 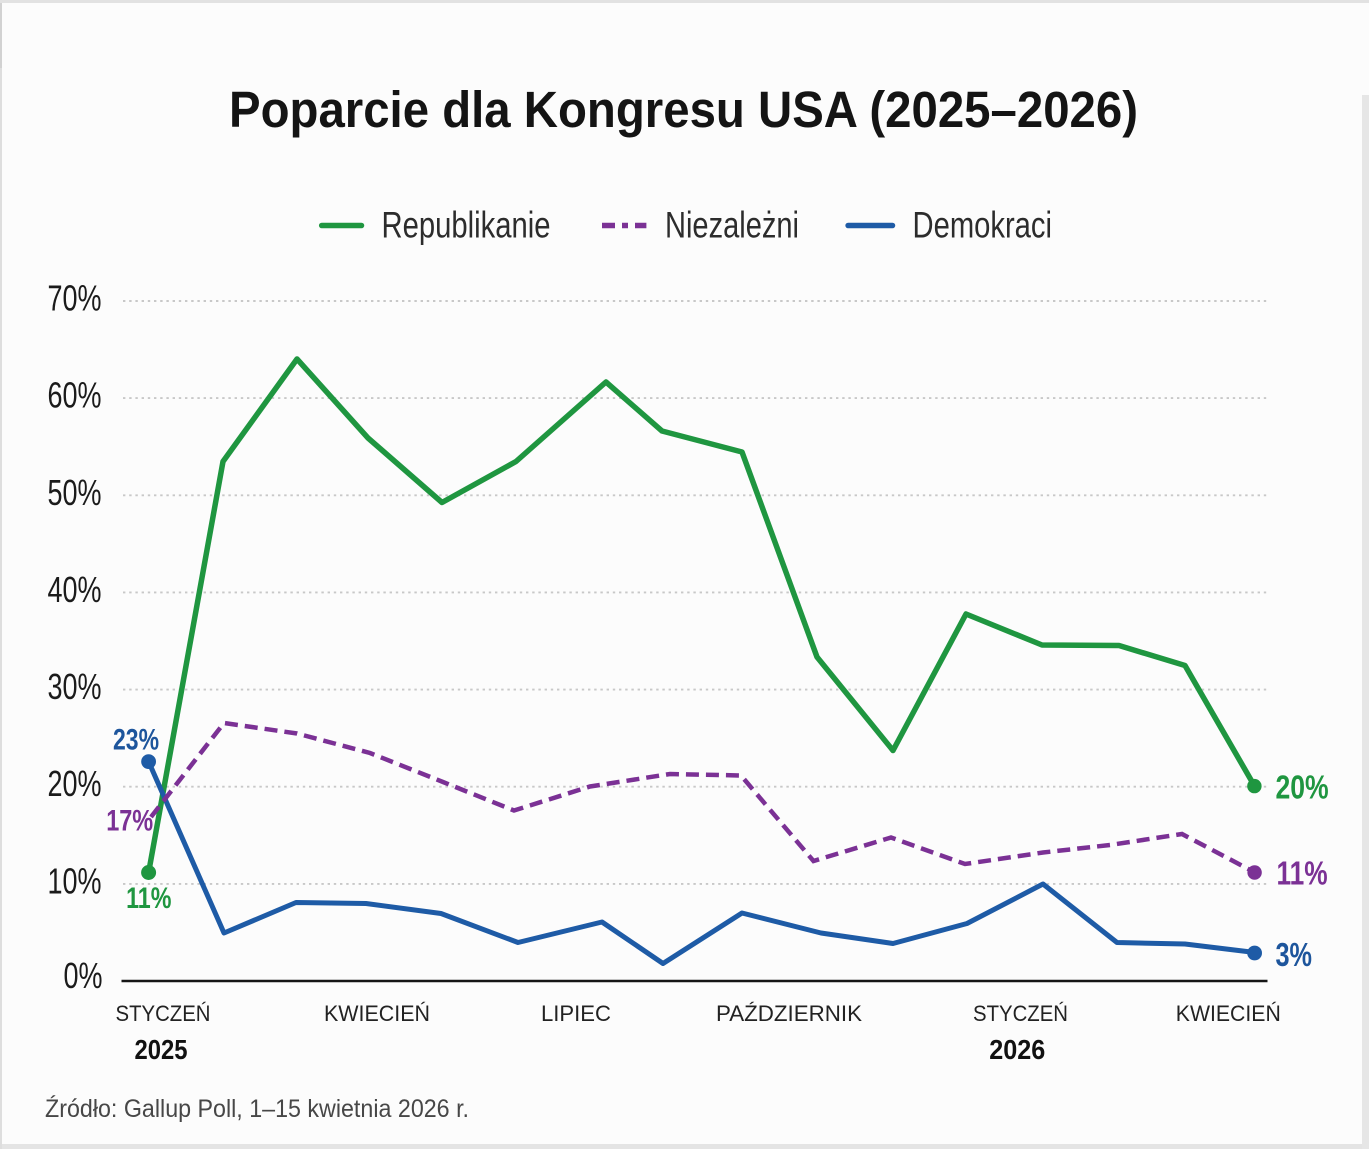 I want to click on svg-text: 2026, so click(x=1017, y=1049).